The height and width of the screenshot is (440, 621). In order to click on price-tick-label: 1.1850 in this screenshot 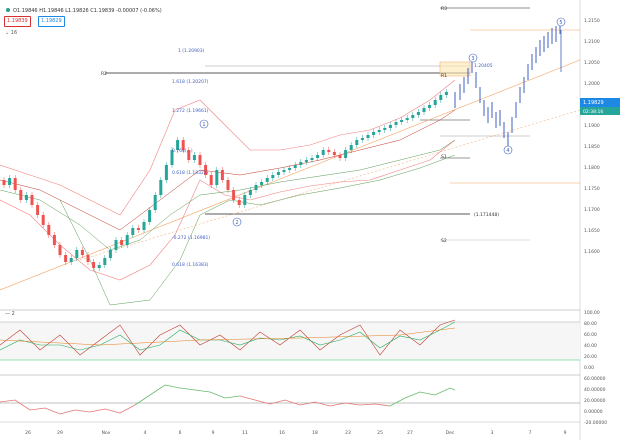, I will do `click(592, 147)`.